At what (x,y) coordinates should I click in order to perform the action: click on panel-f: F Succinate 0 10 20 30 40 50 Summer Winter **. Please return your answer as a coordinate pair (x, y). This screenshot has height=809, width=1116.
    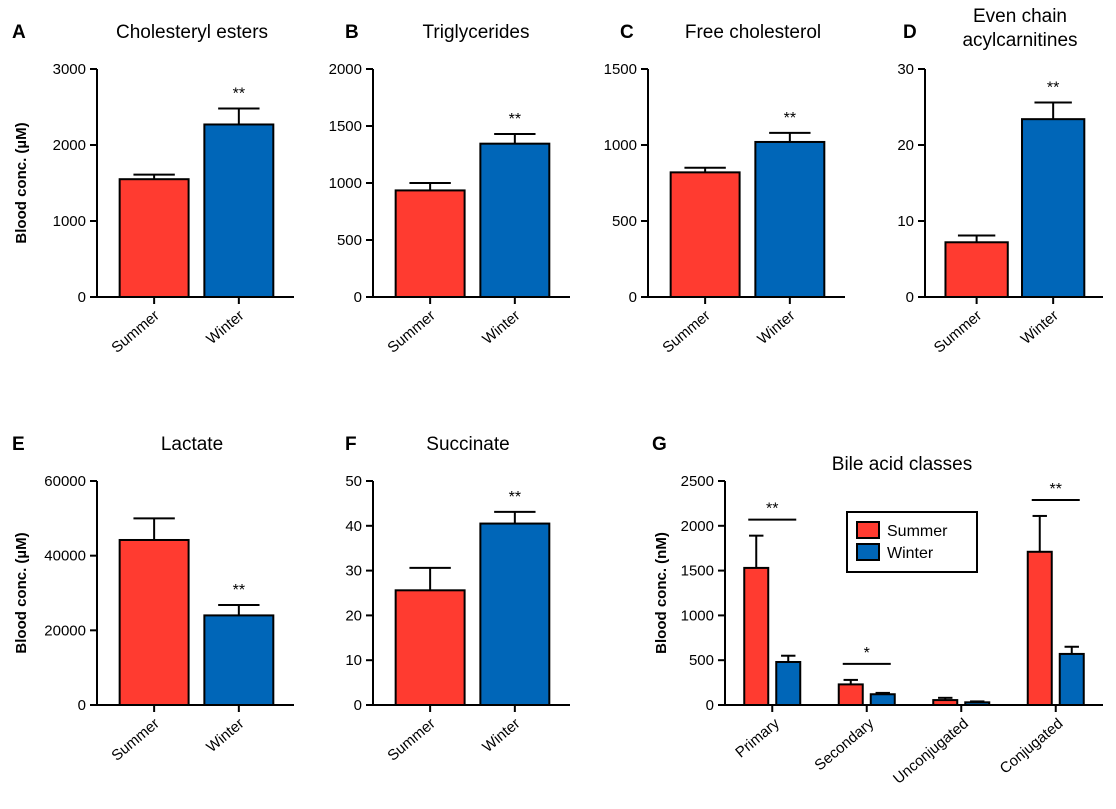
    Looking at the image, I should click on (457, 599).